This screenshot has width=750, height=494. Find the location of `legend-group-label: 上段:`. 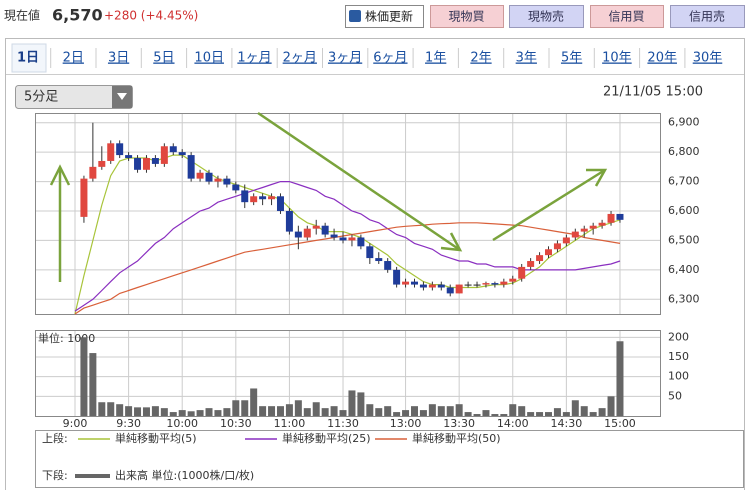

legend-group-label: 上段: is located at coordinates (55, 438).